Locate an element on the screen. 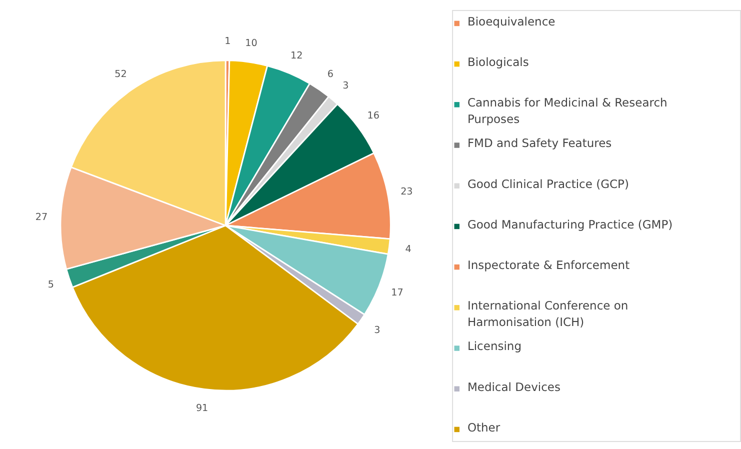  legend-label: Good Clinical Practice (GCP) is located at coordinates (548, 183).